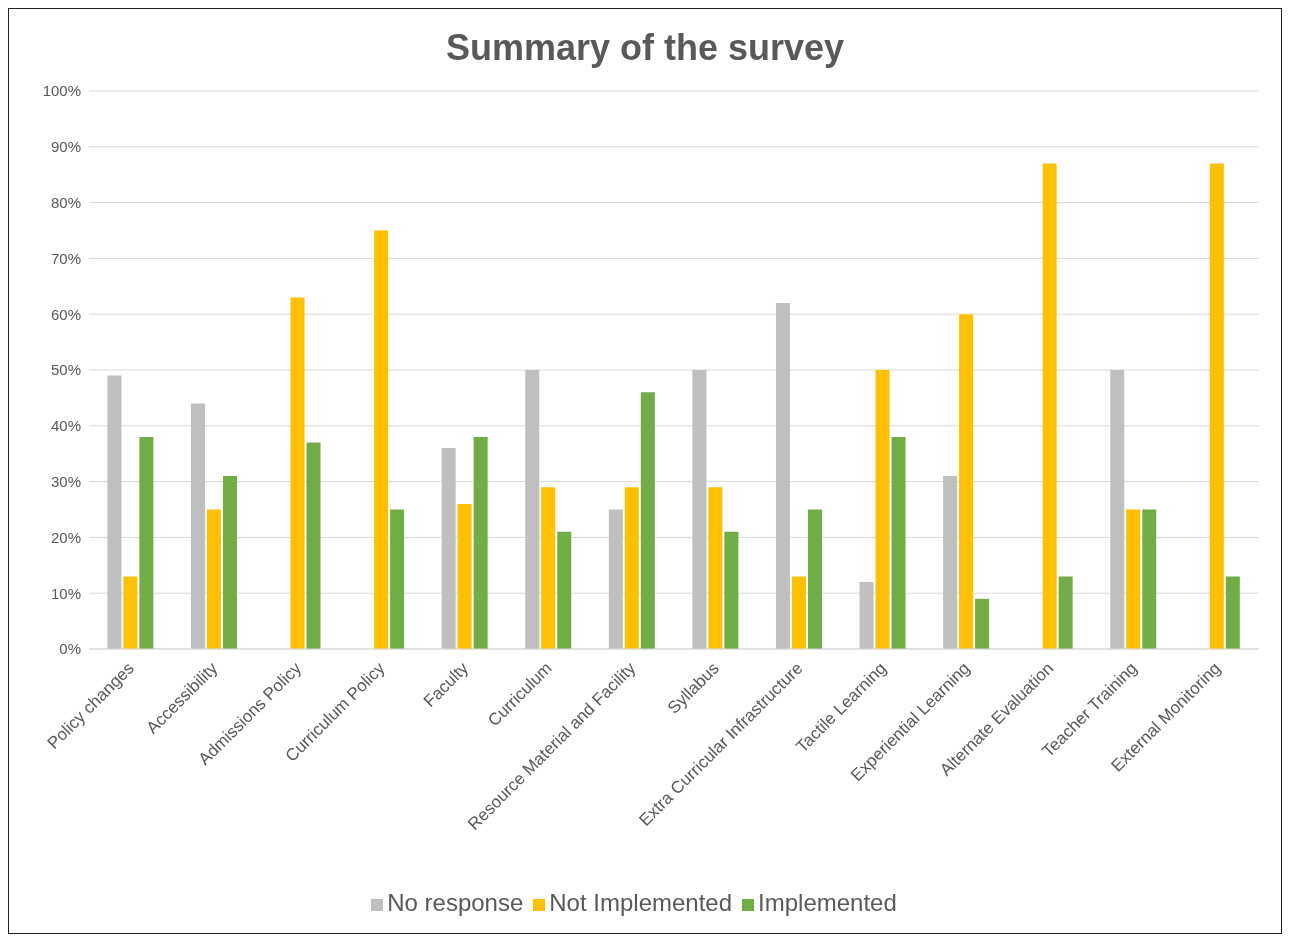 This screenshot has width=1292, height=944. Describe the element at coordinates (65, 258) in the screenshot. I see `y-tick-label: 70%` at that location.